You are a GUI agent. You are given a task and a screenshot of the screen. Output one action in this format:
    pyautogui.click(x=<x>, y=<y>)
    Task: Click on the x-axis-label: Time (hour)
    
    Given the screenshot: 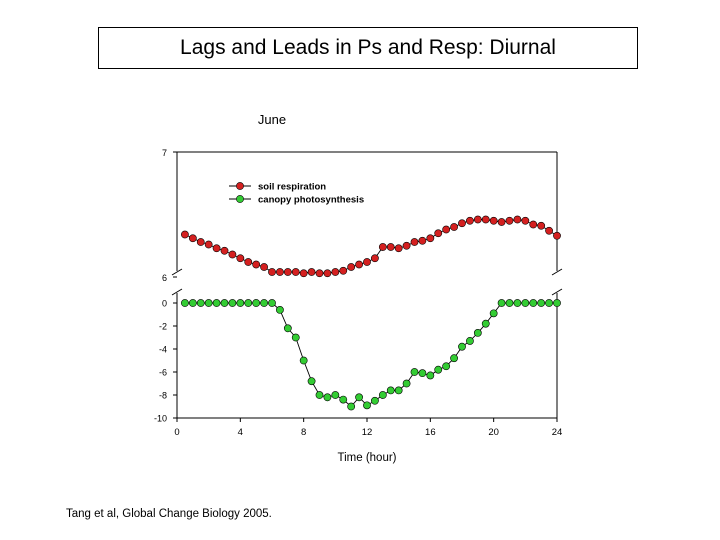 What is the action you would take?
    pyautogui.click(x=367, y=458)
    